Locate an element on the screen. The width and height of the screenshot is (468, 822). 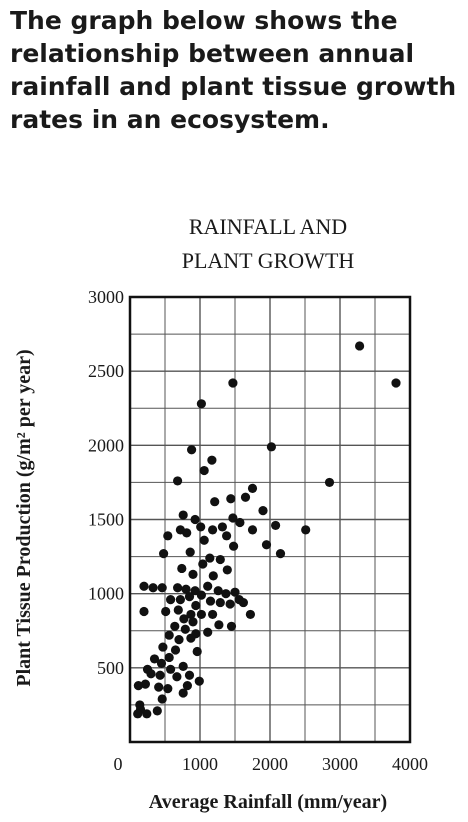
x-tick-label: 3000 is located at coordinates (340, 764).